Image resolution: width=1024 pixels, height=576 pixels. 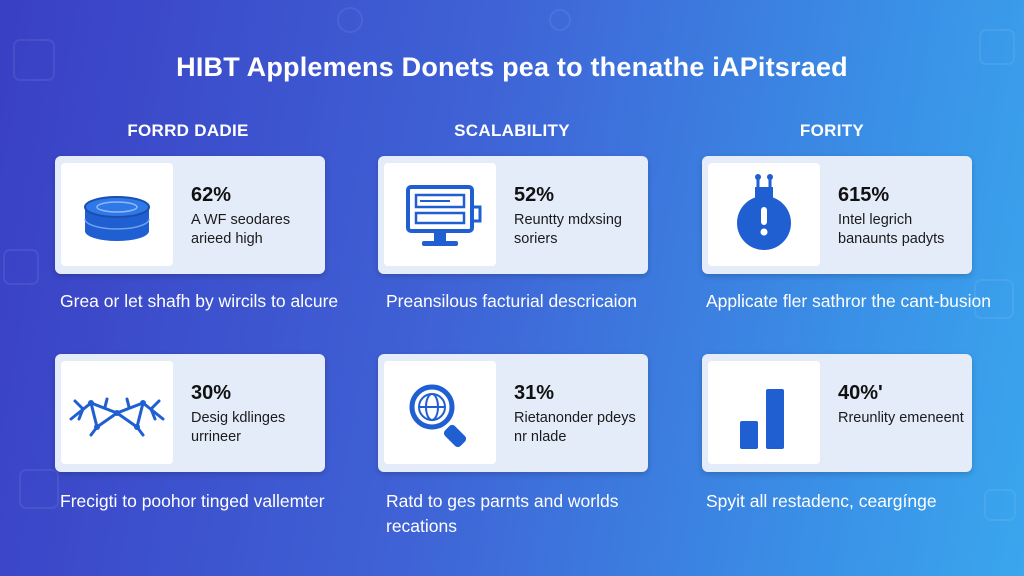 I want to click on stack-disc-icon, so click(x=117, y=218).